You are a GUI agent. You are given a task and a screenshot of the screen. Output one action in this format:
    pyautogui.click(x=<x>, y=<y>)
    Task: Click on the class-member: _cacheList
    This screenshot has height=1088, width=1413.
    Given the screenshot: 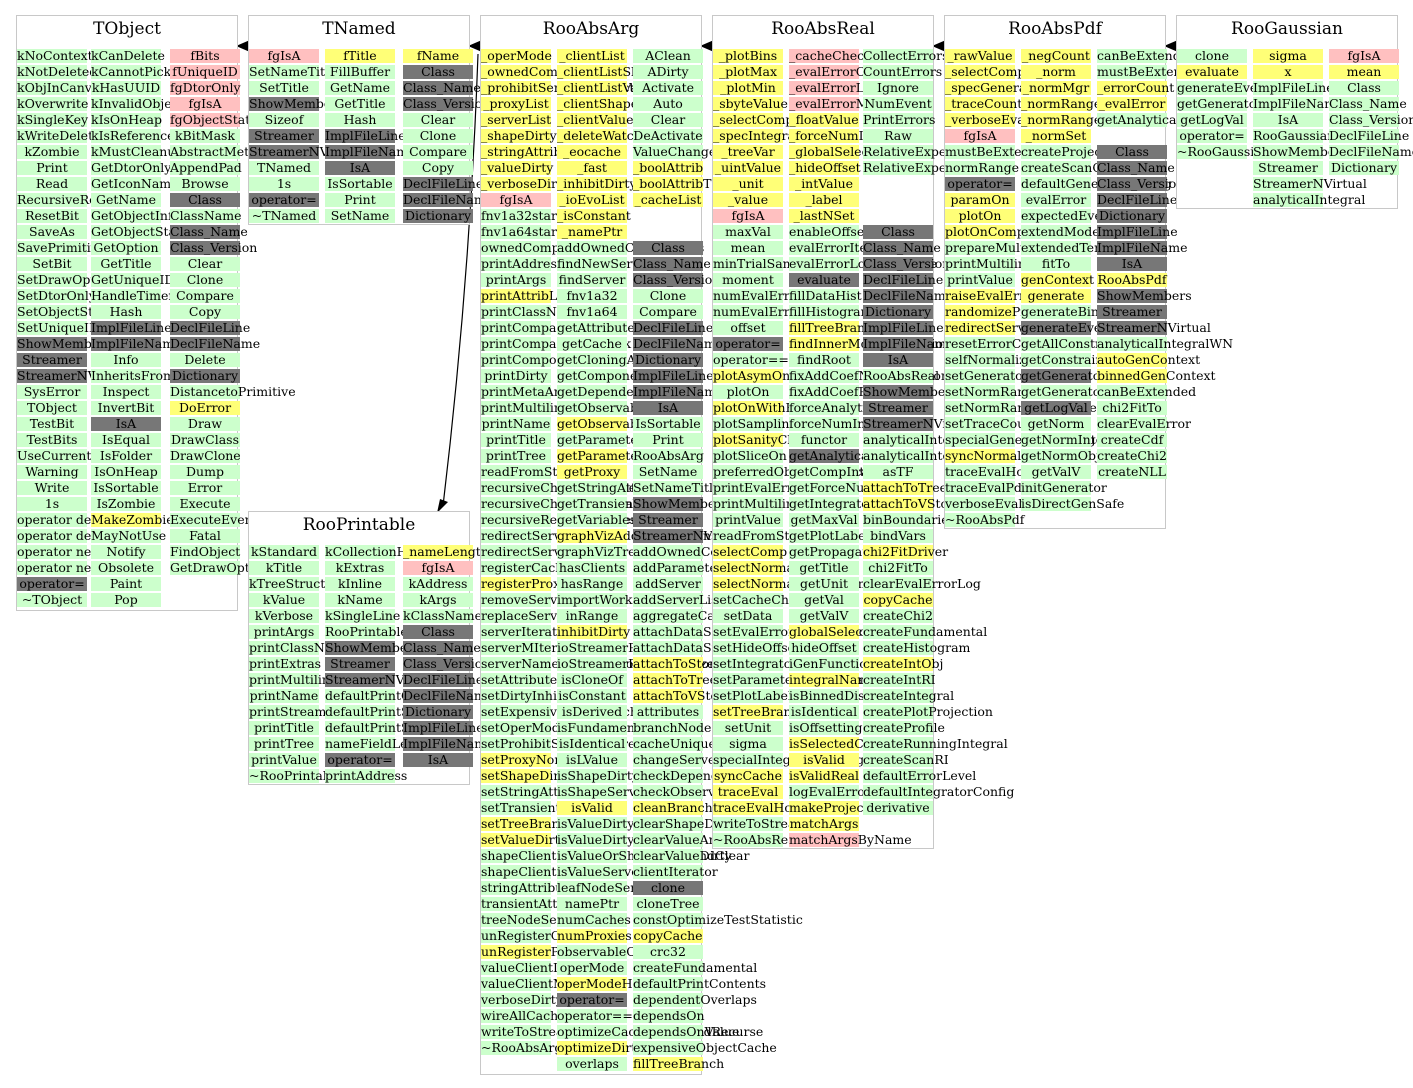 What is the action you would take?
    pyautogui.click(x=668, y=199)
    